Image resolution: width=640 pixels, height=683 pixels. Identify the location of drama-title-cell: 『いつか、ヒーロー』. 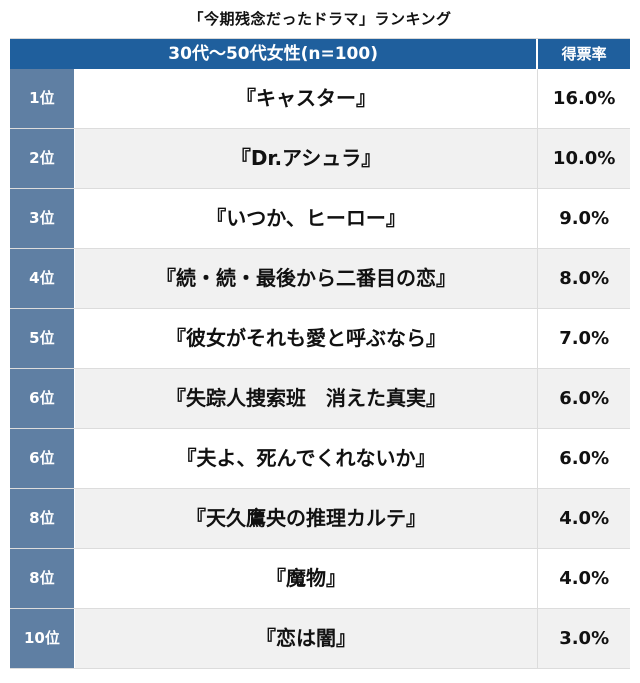
(306, 218).